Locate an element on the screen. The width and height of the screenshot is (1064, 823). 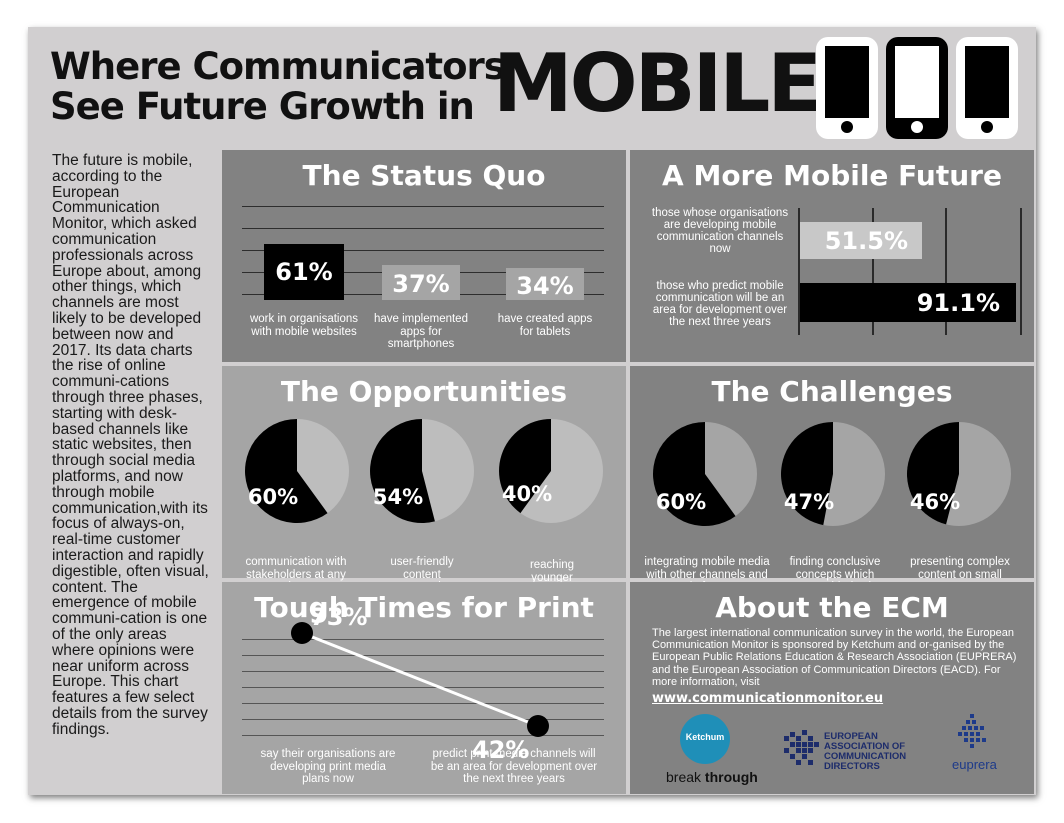
breakthrough-logo: break through is located at coordinates (712, 777).